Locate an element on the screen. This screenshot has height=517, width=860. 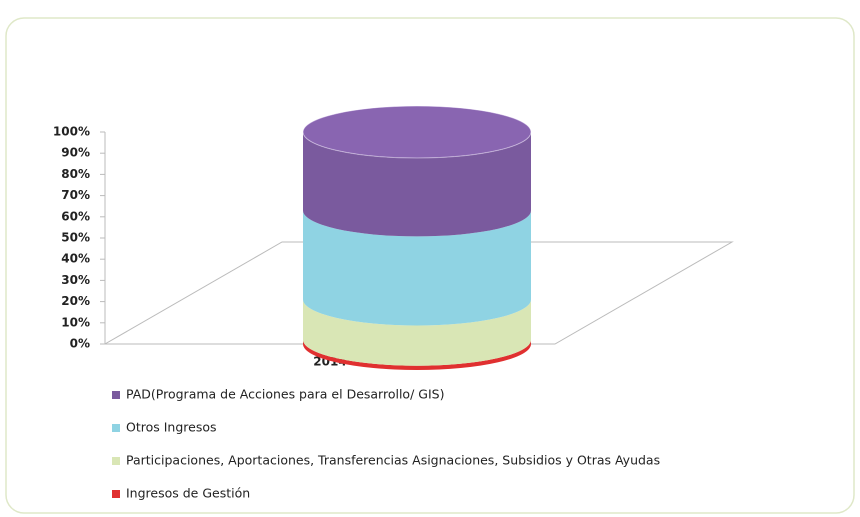
y-tick-label: 50% is located at coordinates (75, 238).